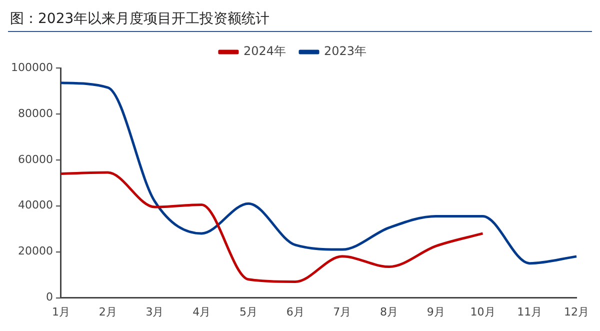 The width and height of the screenshot is (600, 331). What do you see at coordinates (248, 311) in the screenshot?
I see `x-tick-label: 5月` at bounding box center [248, 311].